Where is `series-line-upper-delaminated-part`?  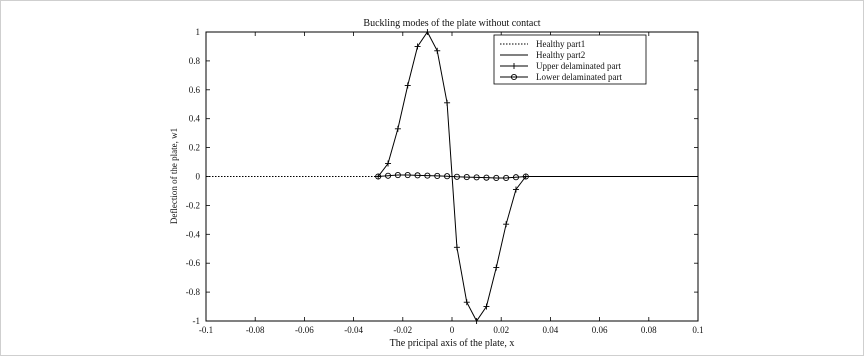
series-line-upper-delaminated-part is located at coordinates (452, 176).